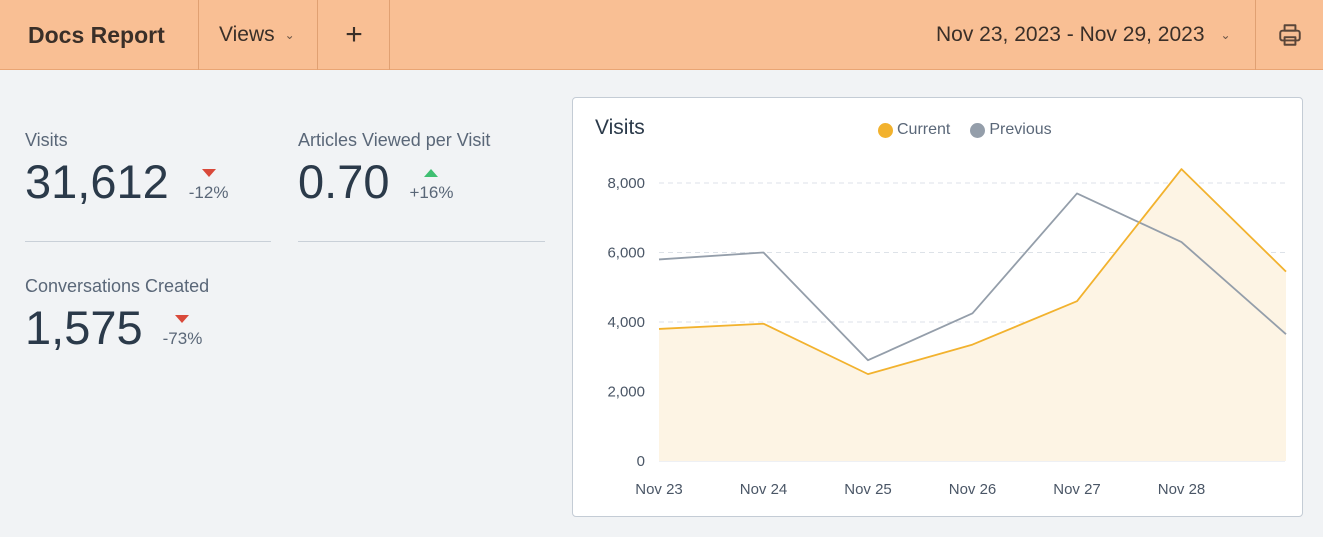 The height and width of the screenshot is (537, 1323). I want to click on x-tick-label: Nov 24, so click(764, 489).